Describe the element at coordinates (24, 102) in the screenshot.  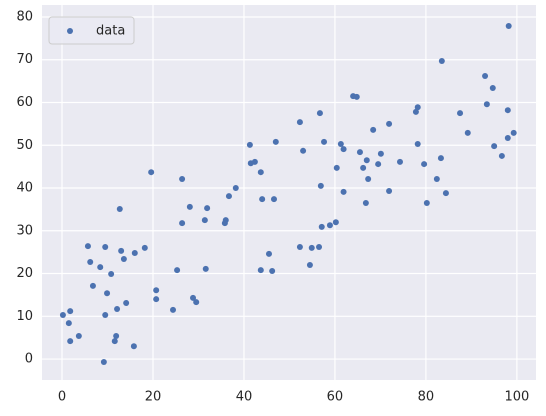
I see `y-tick-label: 60` at that location.